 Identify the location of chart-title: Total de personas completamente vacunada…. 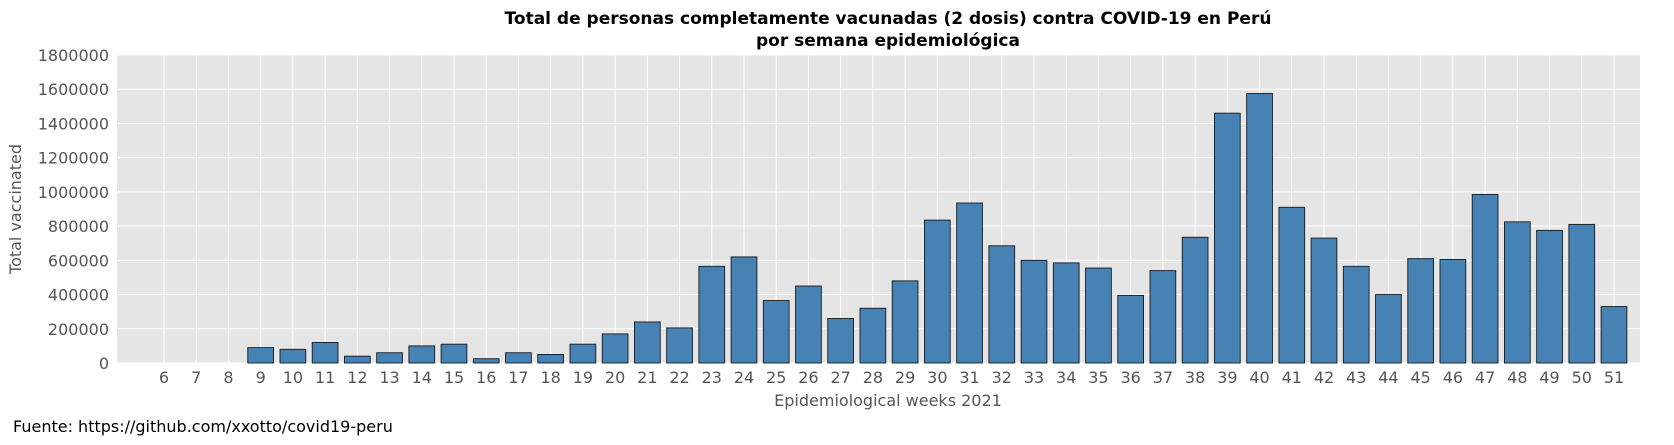
(888, 19).